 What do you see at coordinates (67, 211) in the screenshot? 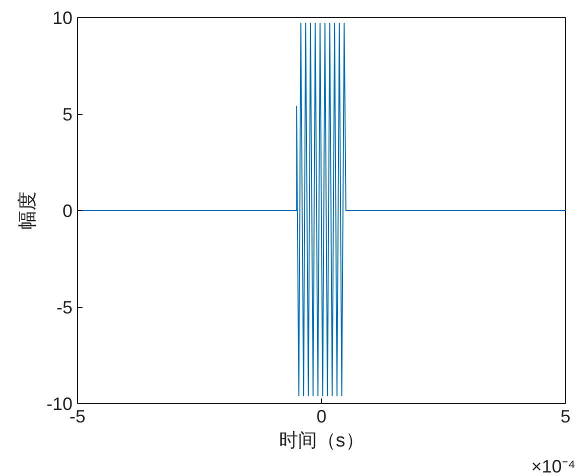
I see `y-tick-label: 0` at bounding box center [67, 211].